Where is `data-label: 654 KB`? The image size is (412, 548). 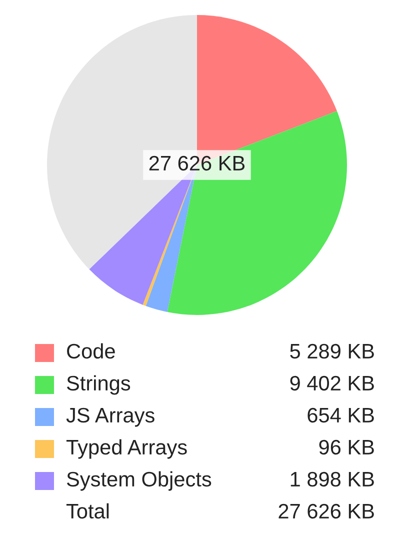
data-label: 654 KB is located at coordinates (341, 415).